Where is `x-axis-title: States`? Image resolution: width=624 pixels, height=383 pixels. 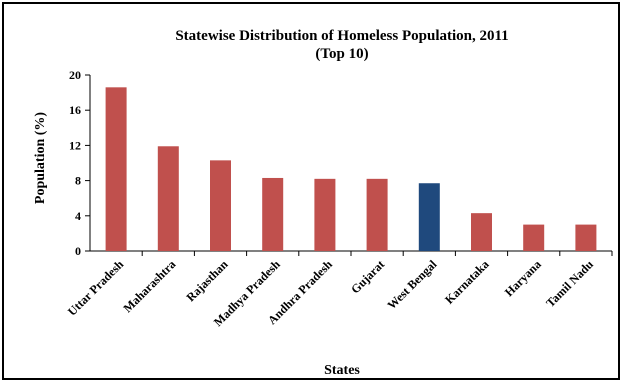
x-axis-title: States is located at coordinates (342, 370).